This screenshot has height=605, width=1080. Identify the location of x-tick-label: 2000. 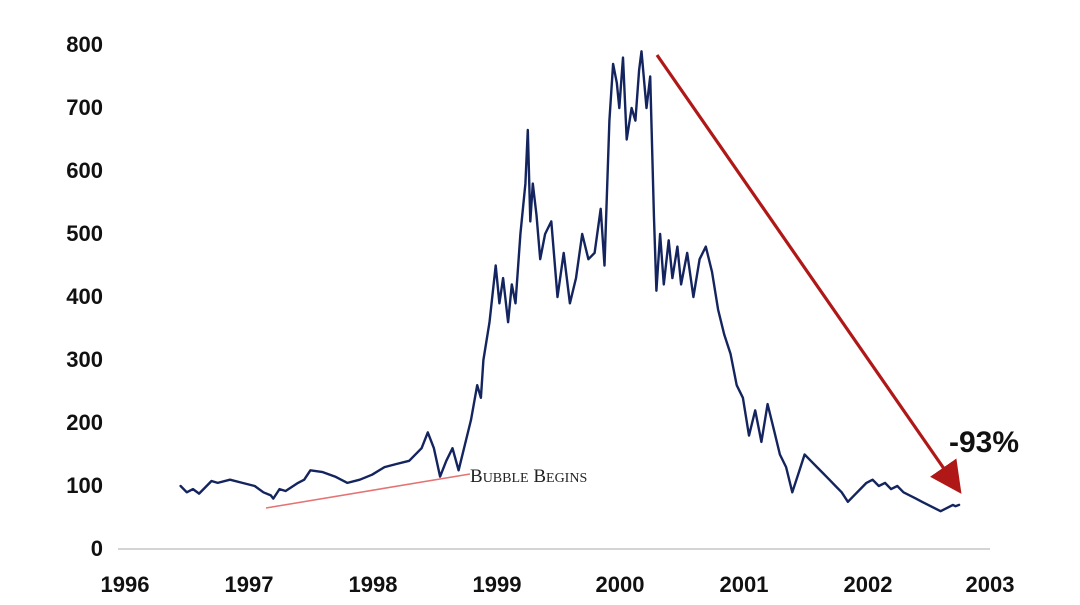
(620, 584).